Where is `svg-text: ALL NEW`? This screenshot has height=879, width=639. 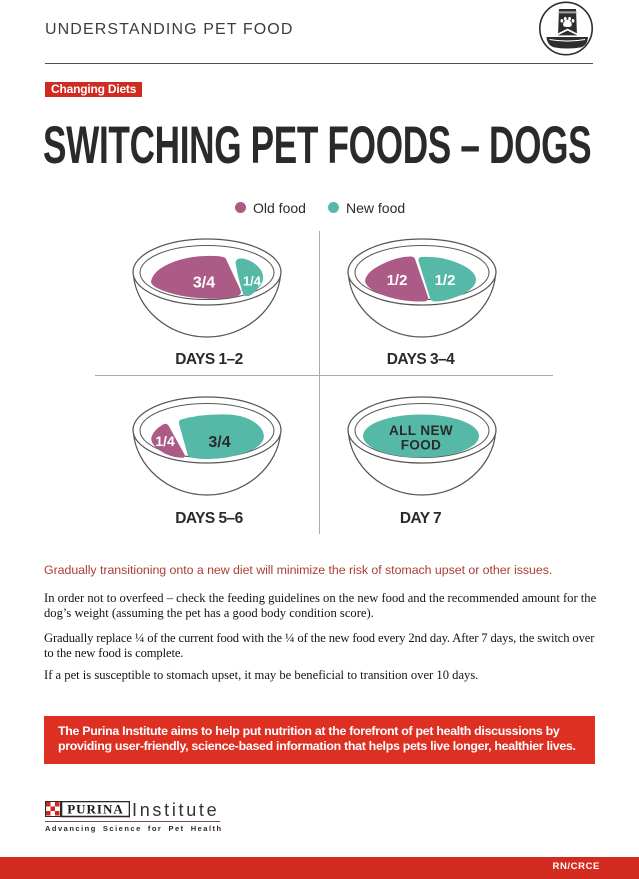 svg-text: ALL NEW is located at coordinates (421, 430).